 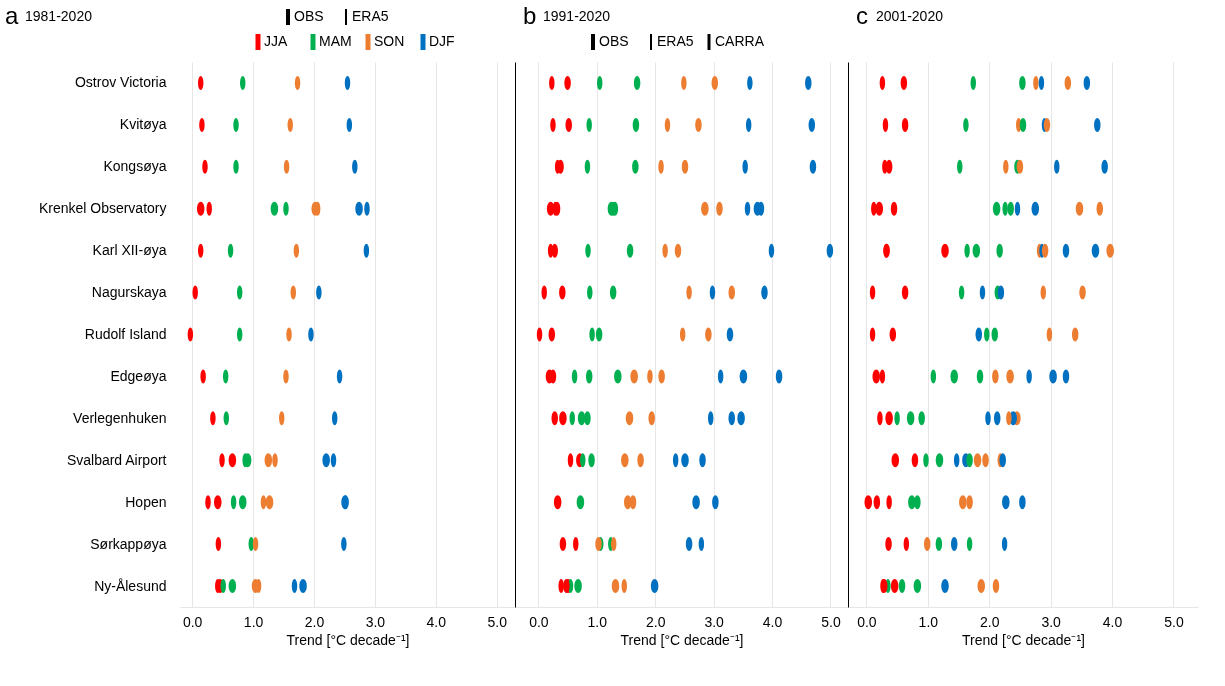 I want to click on y-tick-label: Krenkel Observatory, so click(x=102, y=208).